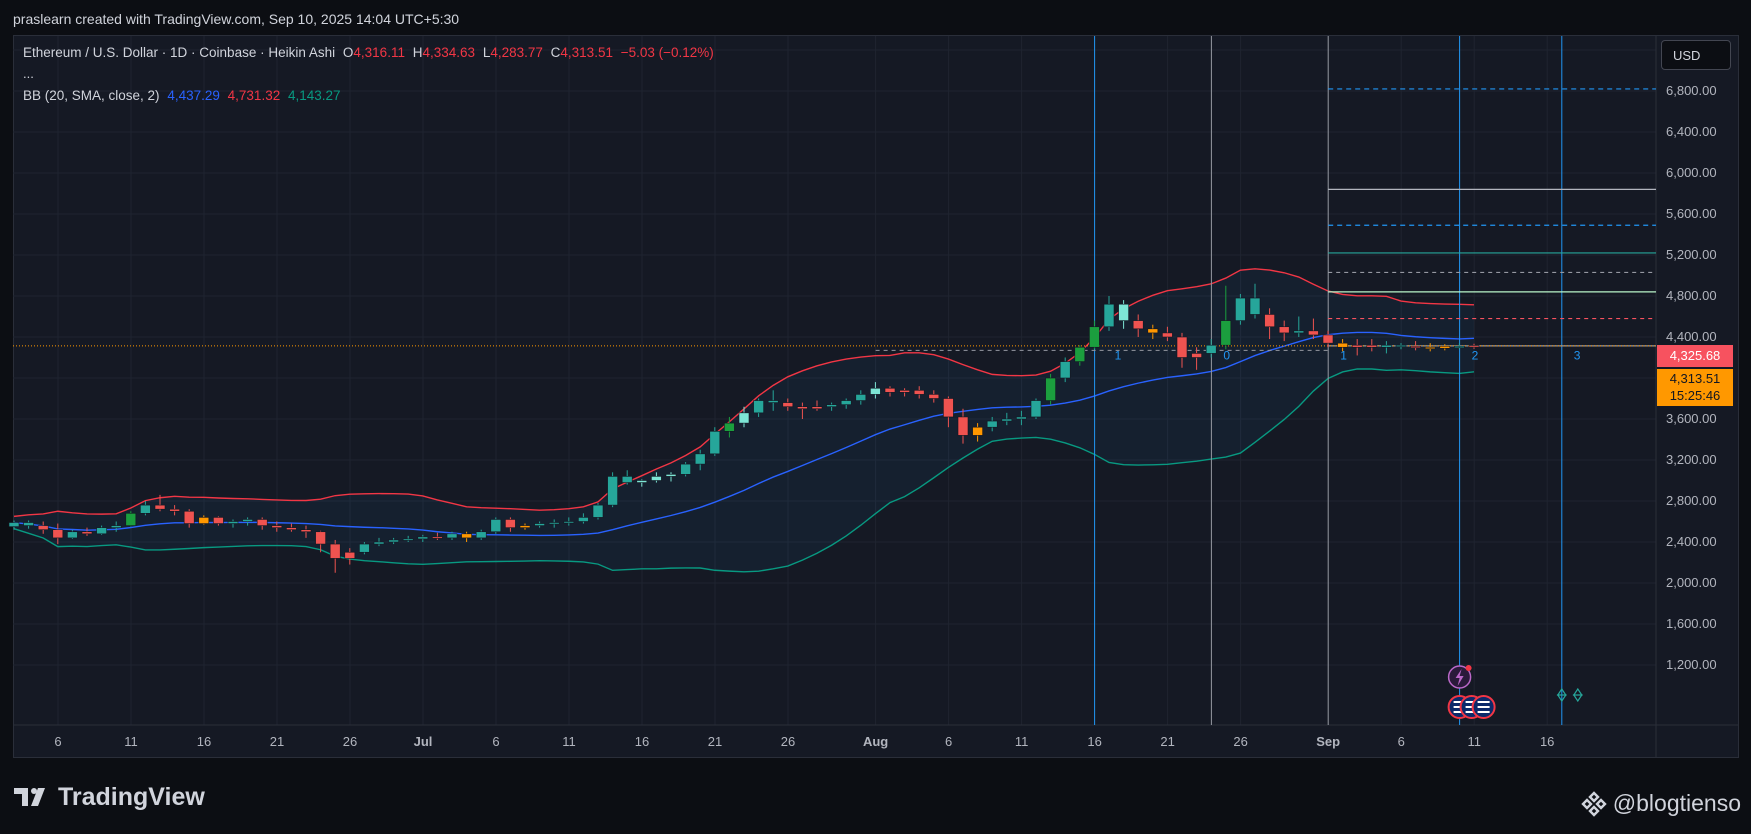 Image resolution: width=1751 pixels, height=834 pixels. Describe the element at coordinates (1468, 668) in the screenshot. I see `event-dot-icon` at that location.